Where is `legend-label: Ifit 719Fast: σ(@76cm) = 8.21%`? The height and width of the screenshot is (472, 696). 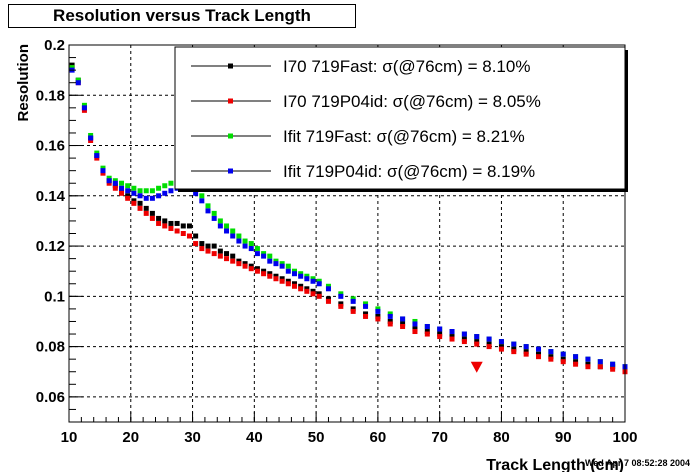 legend-label: Ifit 719Fast: σ(@76cm) = 8.21% is located at coordinates (404, 136).